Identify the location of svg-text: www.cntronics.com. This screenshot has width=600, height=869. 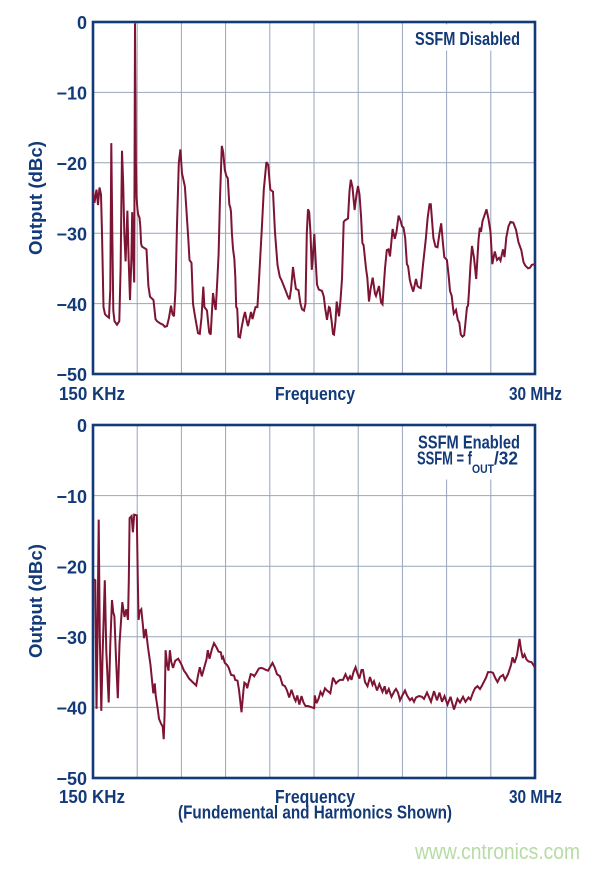
(497, 851).